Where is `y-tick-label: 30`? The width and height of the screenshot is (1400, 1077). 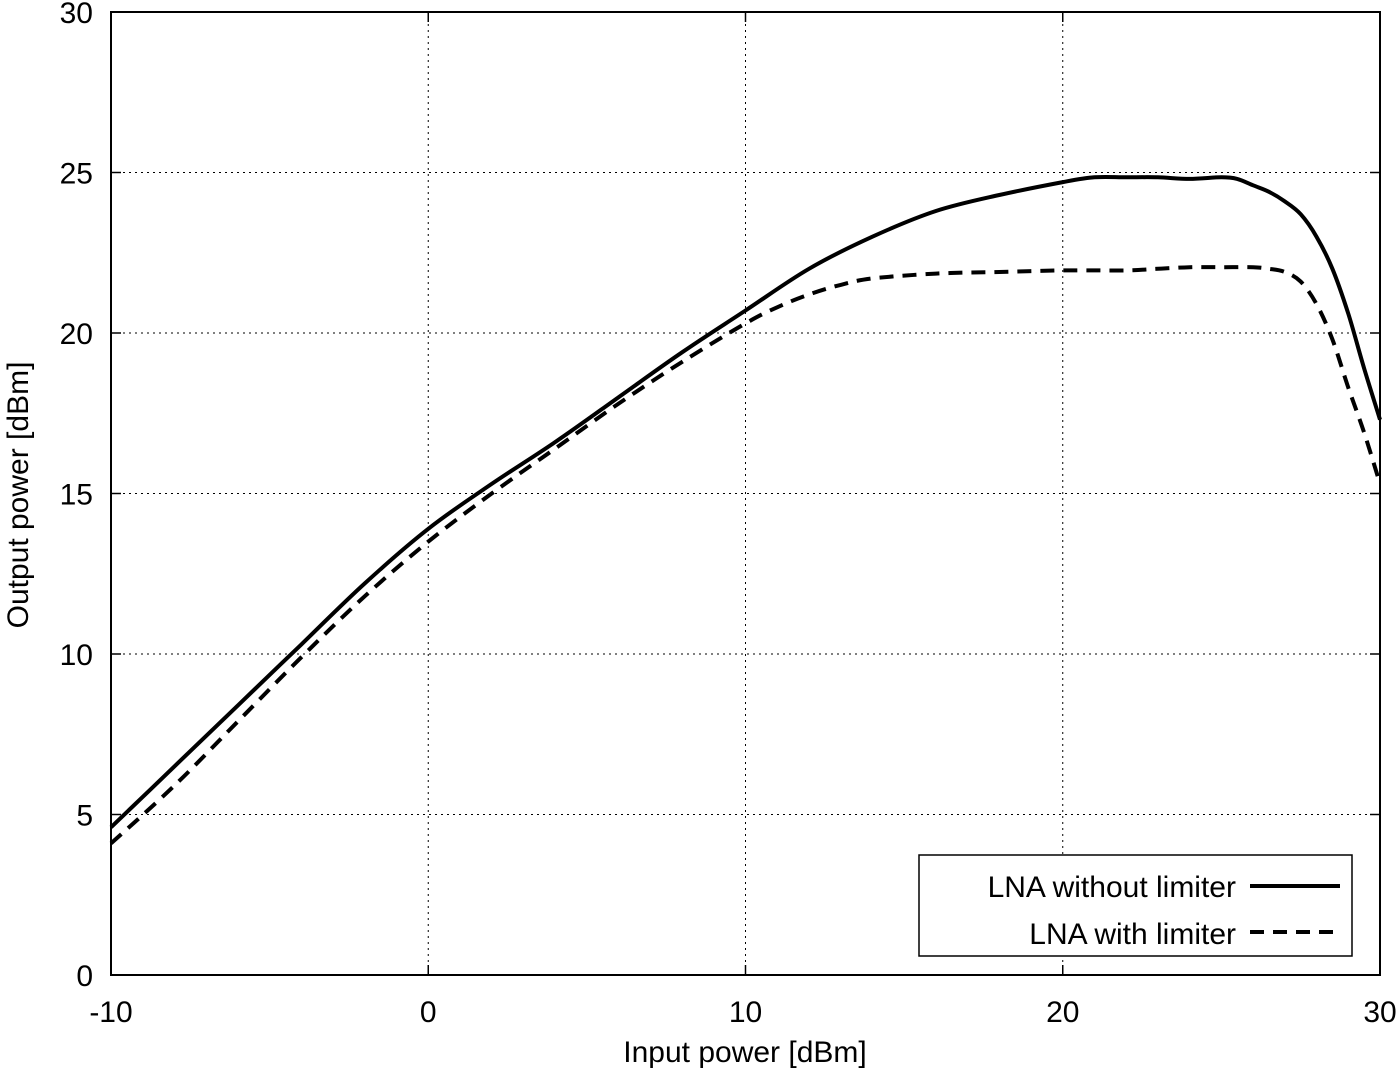
y-tick-label: 30 is located at coordinates (76, 15).